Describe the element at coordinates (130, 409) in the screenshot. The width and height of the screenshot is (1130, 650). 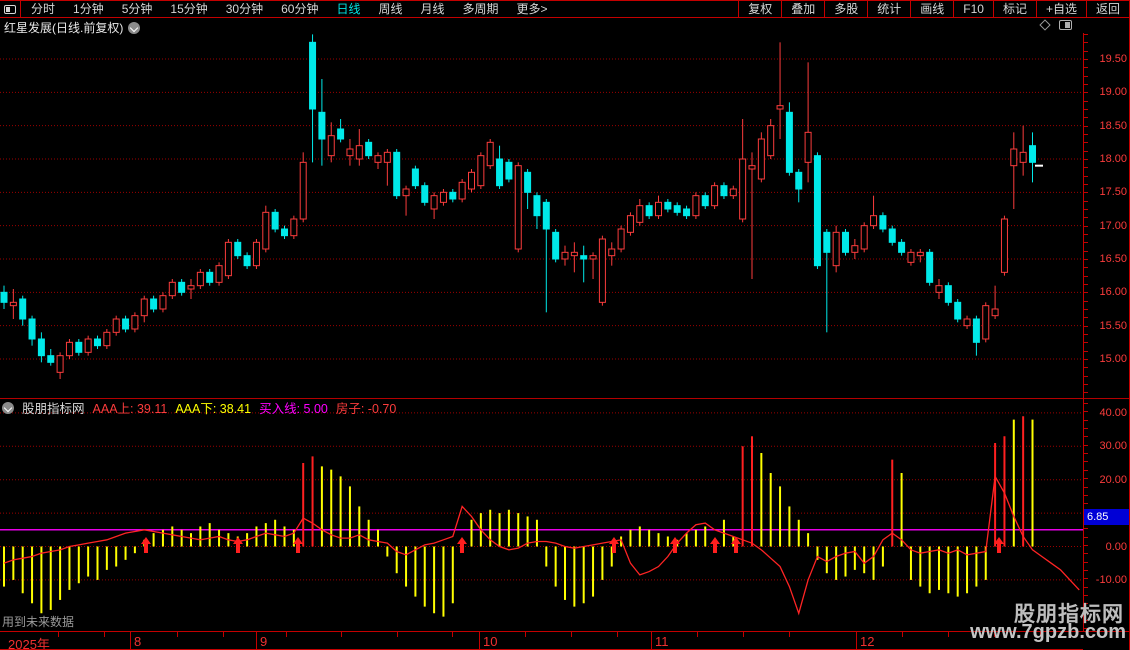
I see `indicator-param: AAA上: 39.11` at that location.